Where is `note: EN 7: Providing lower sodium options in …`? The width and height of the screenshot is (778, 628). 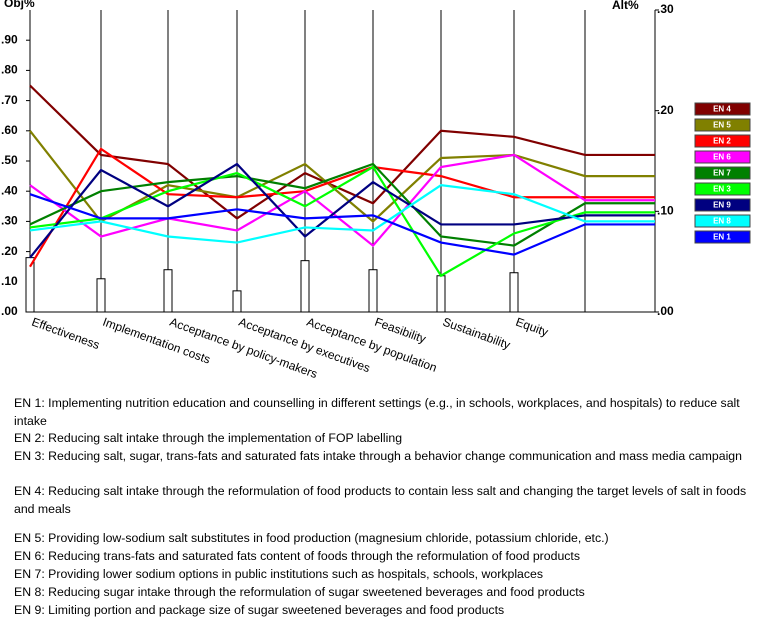 note: EN 7: Providing lower sodium options in … is located at coordinates (279, 574).